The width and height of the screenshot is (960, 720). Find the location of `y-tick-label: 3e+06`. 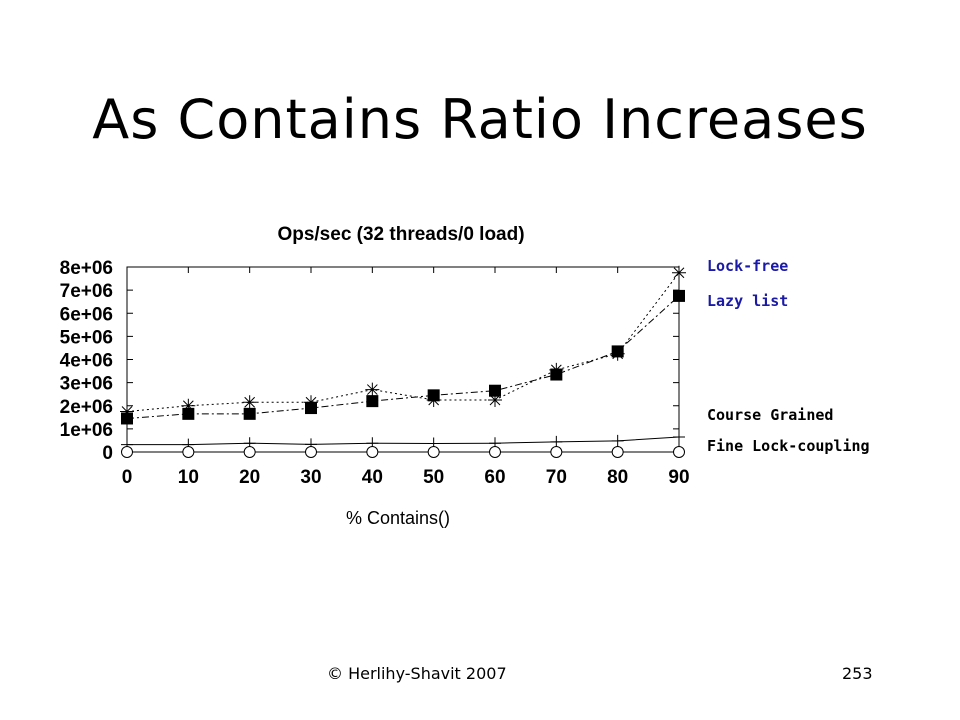

y-tick-label: 3e+06 is located at coordinates (86, 384).